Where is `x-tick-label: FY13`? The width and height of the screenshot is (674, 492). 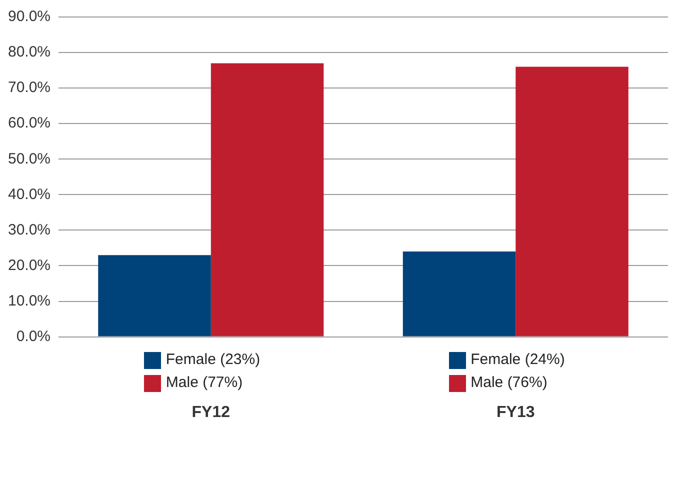
x-tick-label: FY13 is located at coordinates (515, 412).